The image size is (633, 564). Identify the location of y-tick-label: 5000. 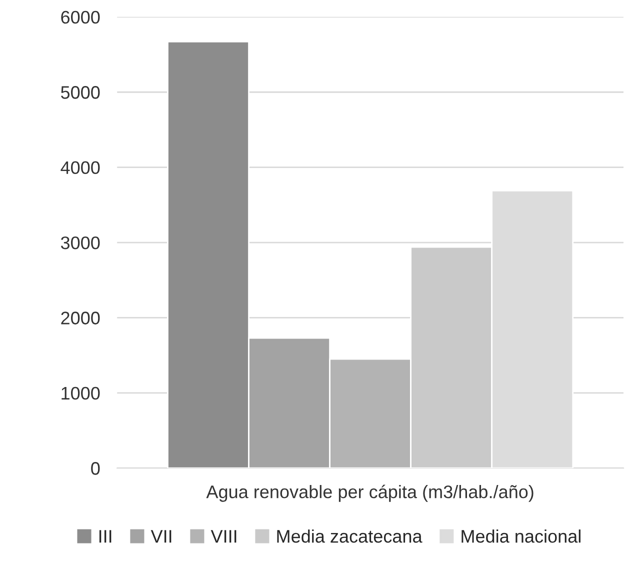
(80, 92).